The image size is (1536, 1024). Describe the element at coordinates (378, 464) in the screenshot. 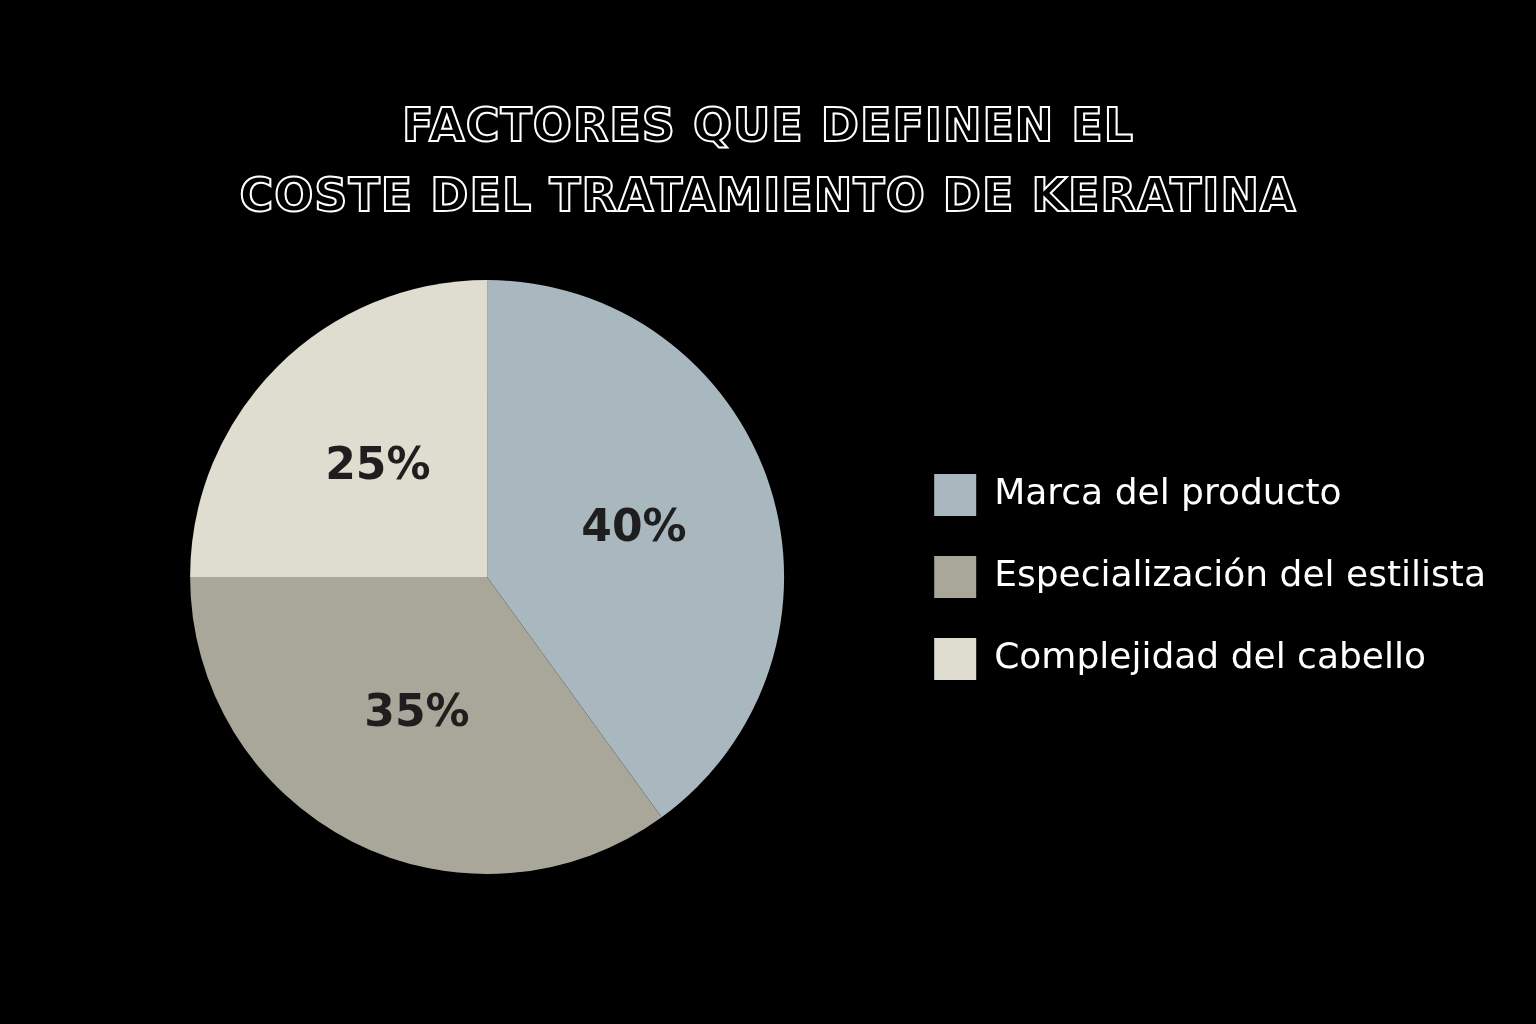

I see `data-label: 25%` at that location.